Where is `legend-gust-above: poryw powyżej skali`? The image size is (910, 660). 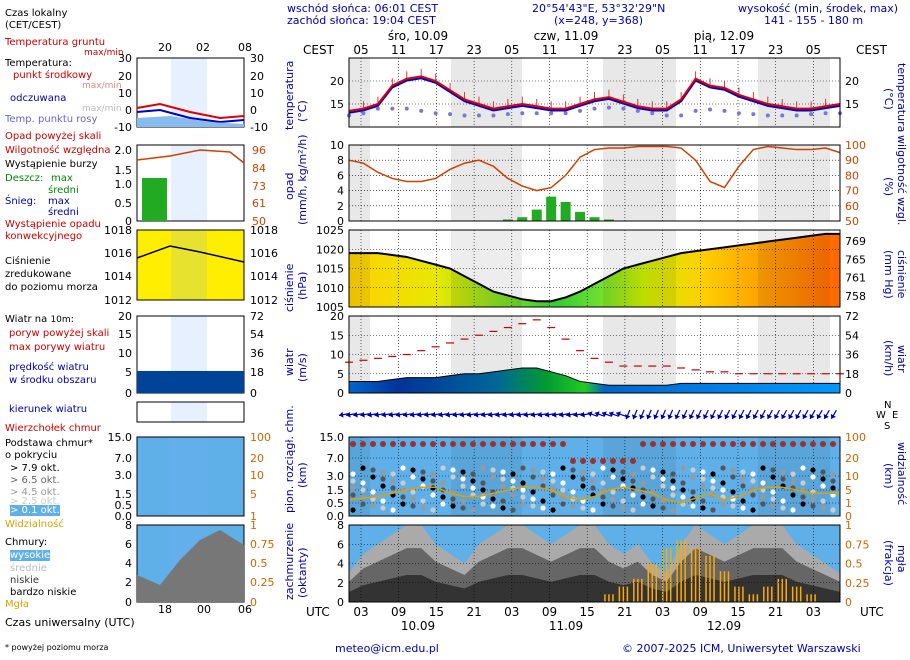
legend-gust-above: poryw powyżej skali is located at coordinates (59, 333).